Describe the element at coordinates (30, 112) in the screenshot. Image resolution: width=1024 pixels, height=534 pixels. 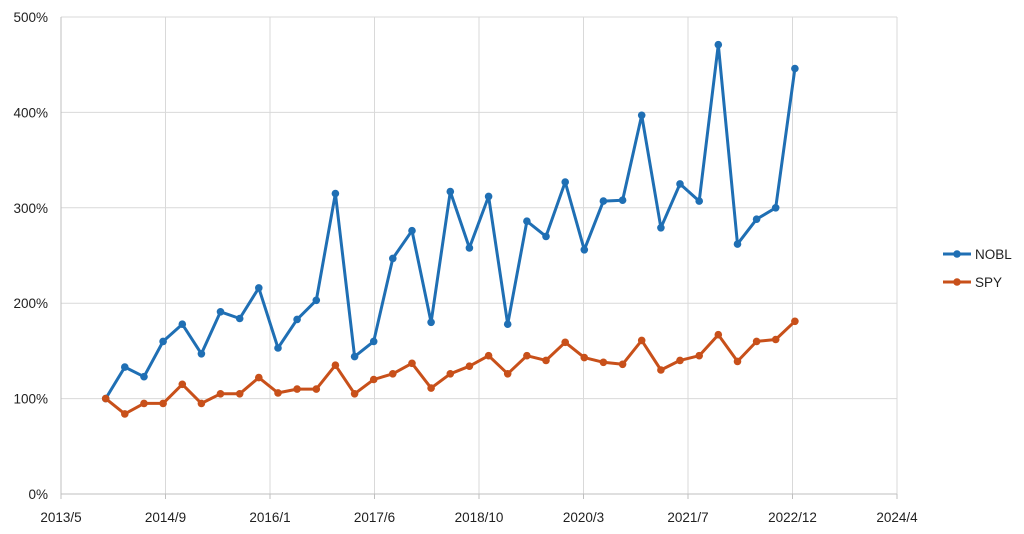
I see `y-tick-label: 400%` at that location.